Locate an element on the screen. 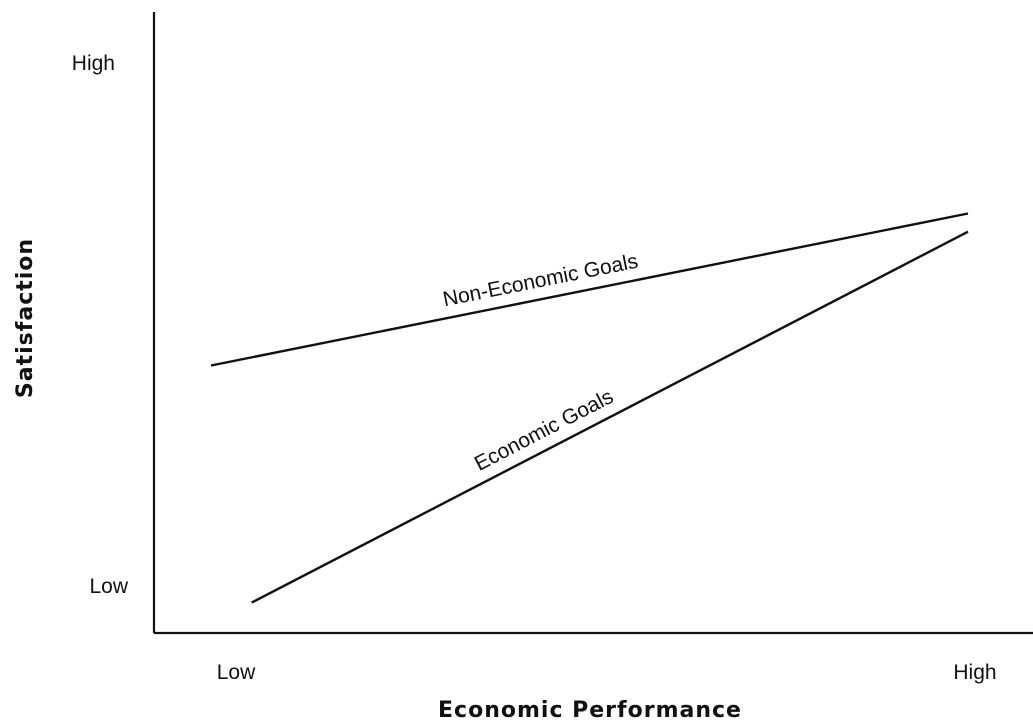  x-axis-title: Economic Performance is located at coordinates (590, 710).